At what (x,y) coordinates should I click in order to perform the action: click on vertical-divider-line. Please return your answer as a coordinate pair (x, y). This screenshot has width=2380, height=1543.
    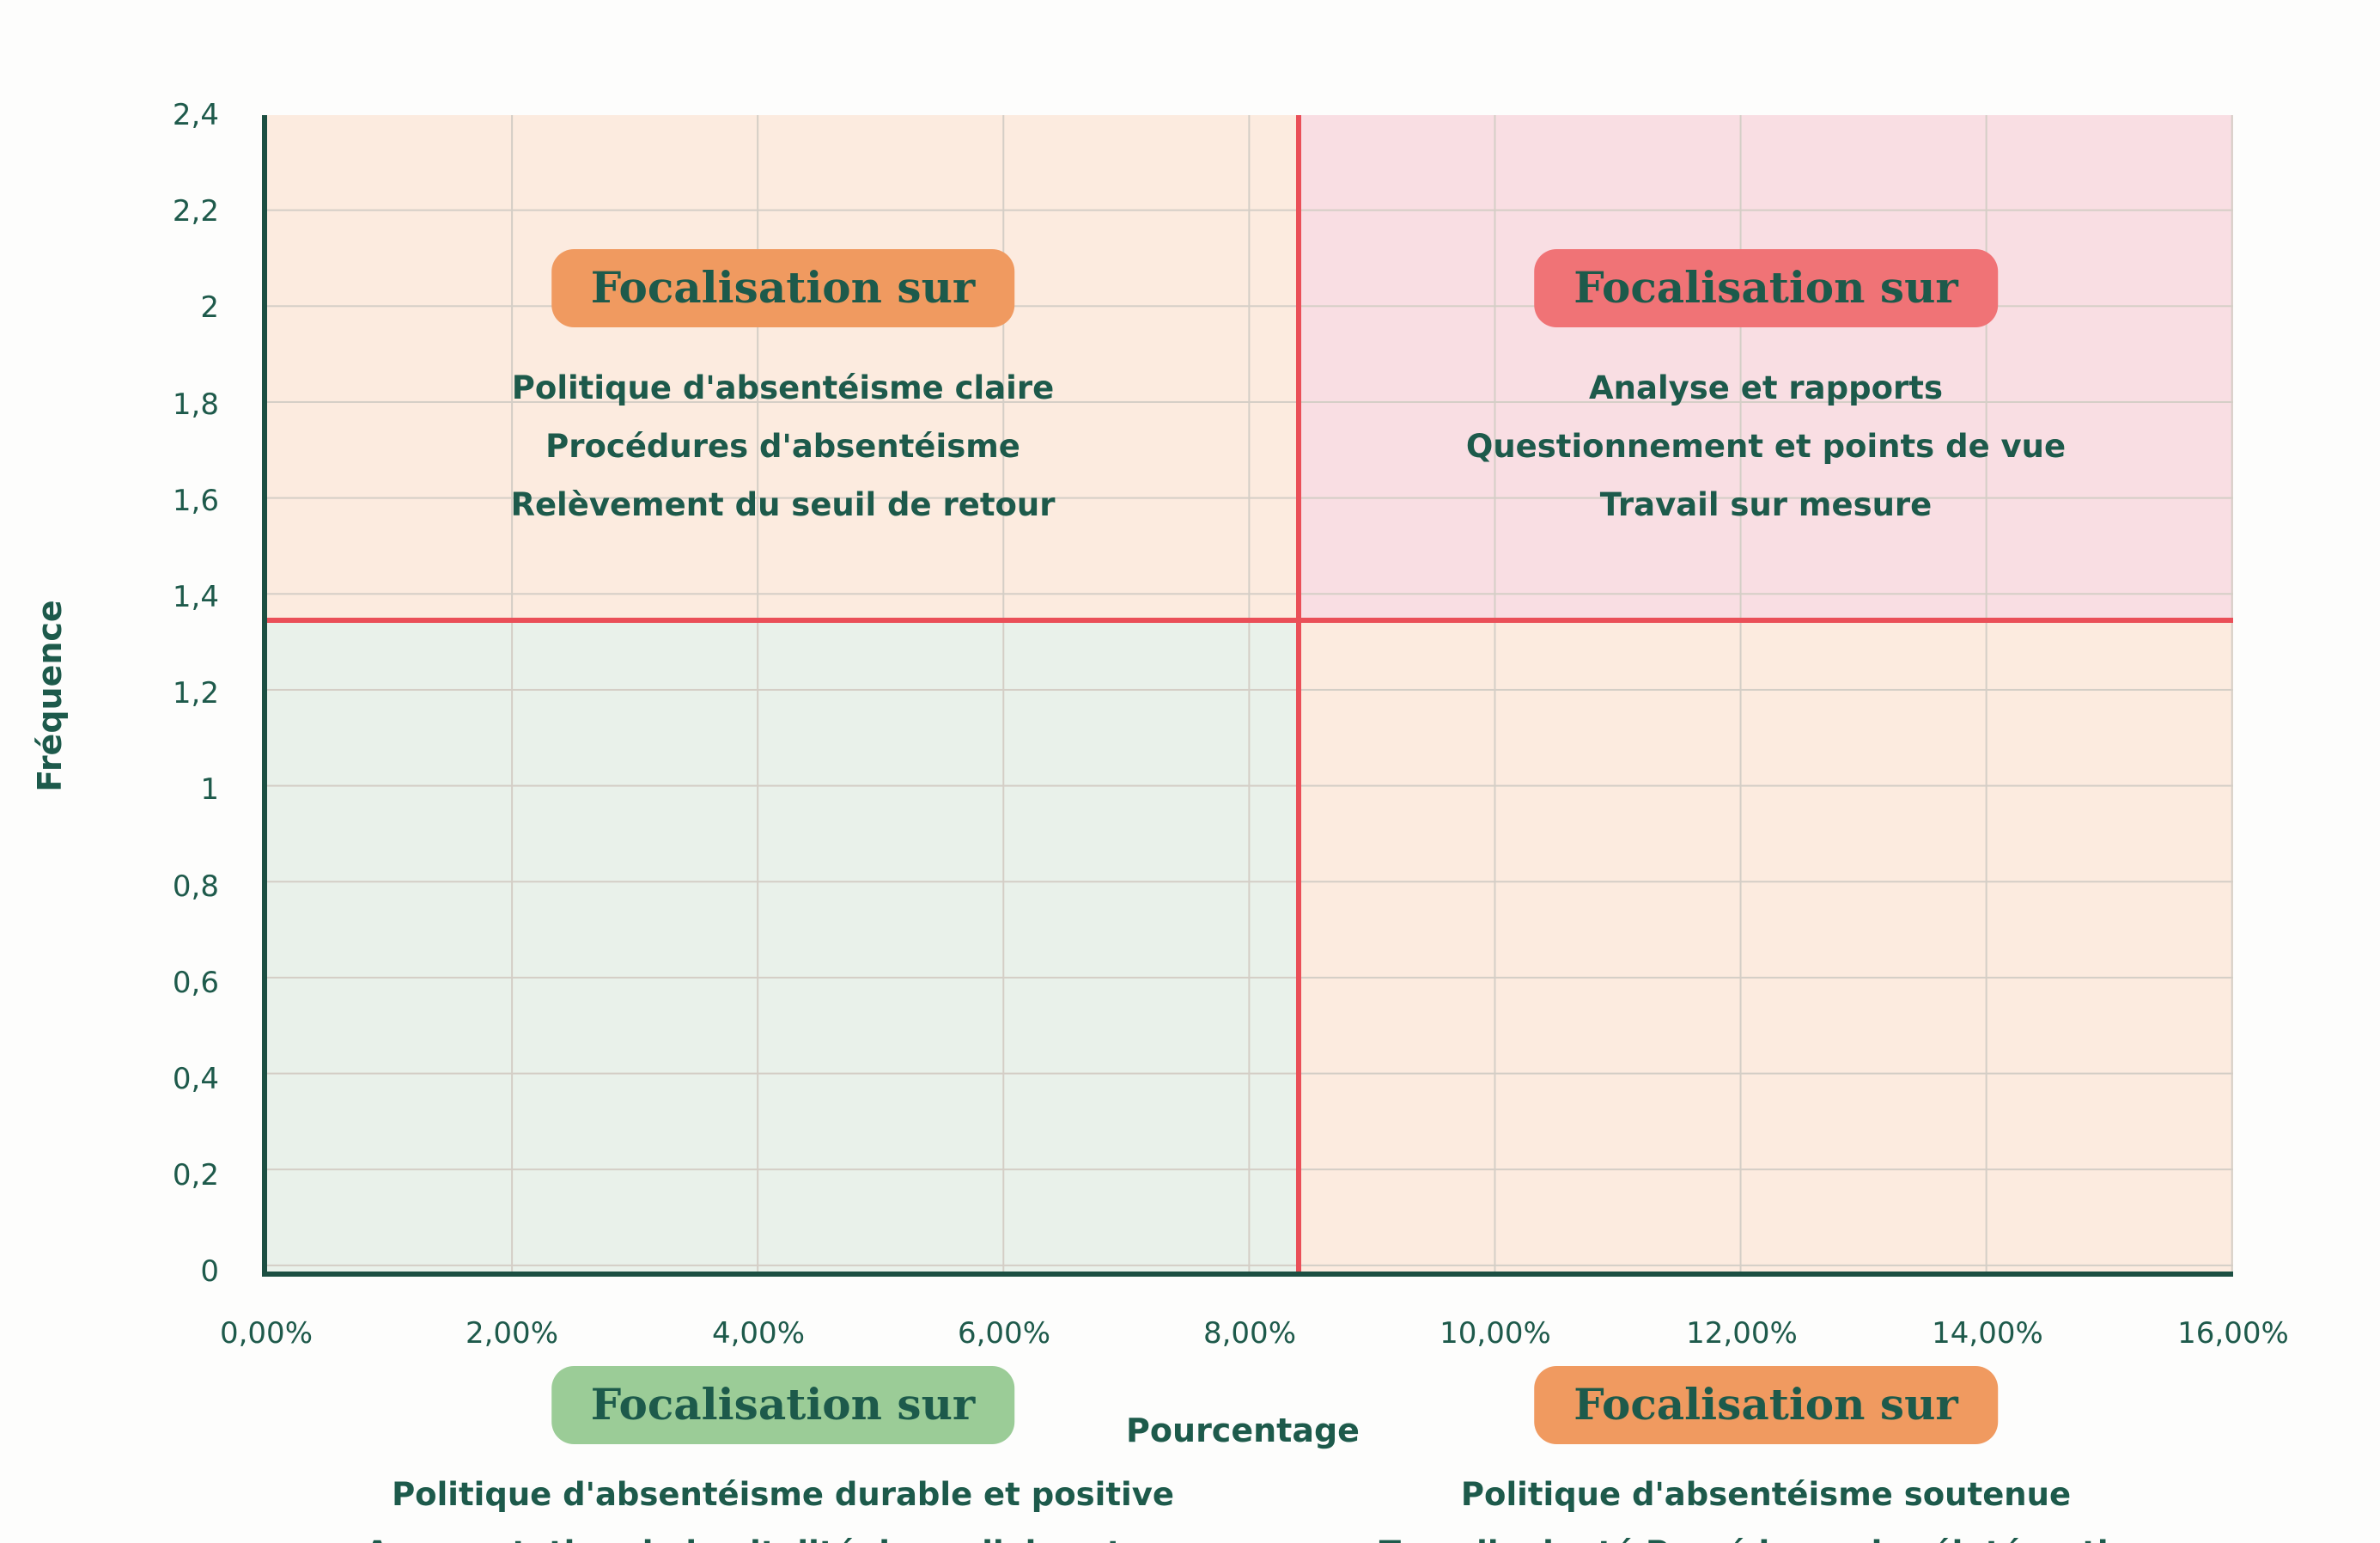
    Looking at the image, I should click on (1298, 693).